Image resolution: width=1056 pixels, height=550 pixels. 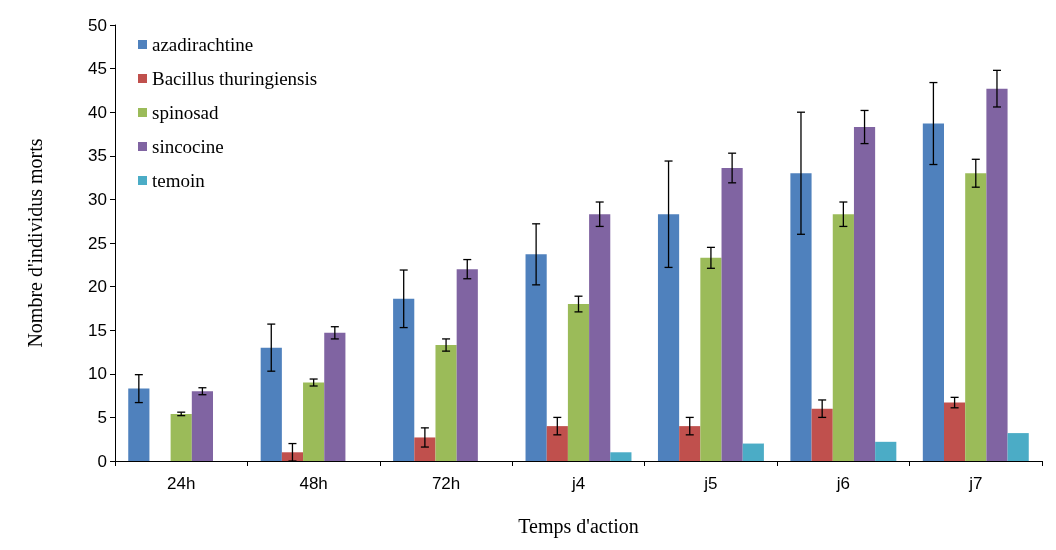 I want to click on legend-label: temoin, so click(x=179, y=180).